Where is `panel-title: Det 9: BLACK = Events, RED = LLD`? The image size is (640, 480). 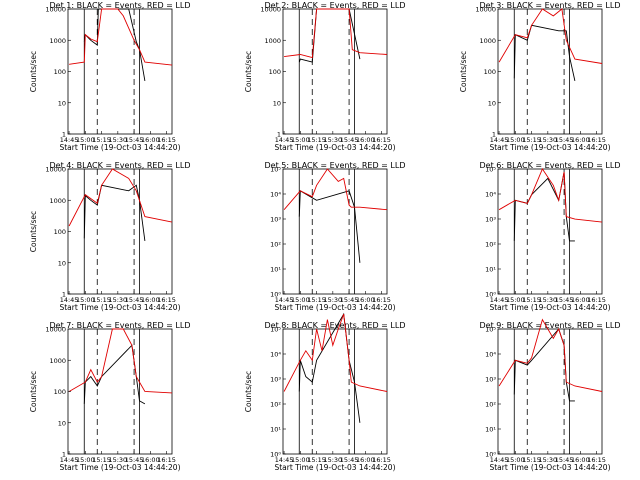
panel-title: Det 9: BLACK = Events, RED = LLD is located at coordinates (550, 325).